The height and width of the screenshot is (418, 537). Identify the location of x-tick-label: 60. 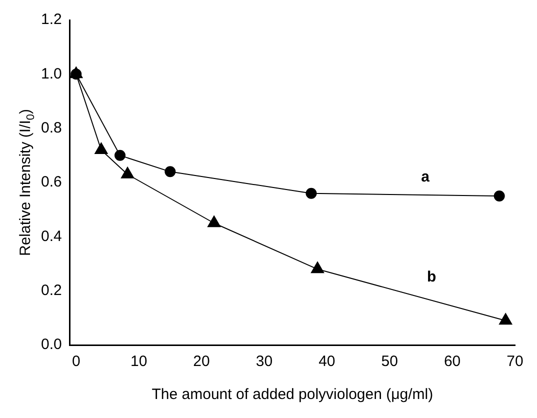
(452, 361).